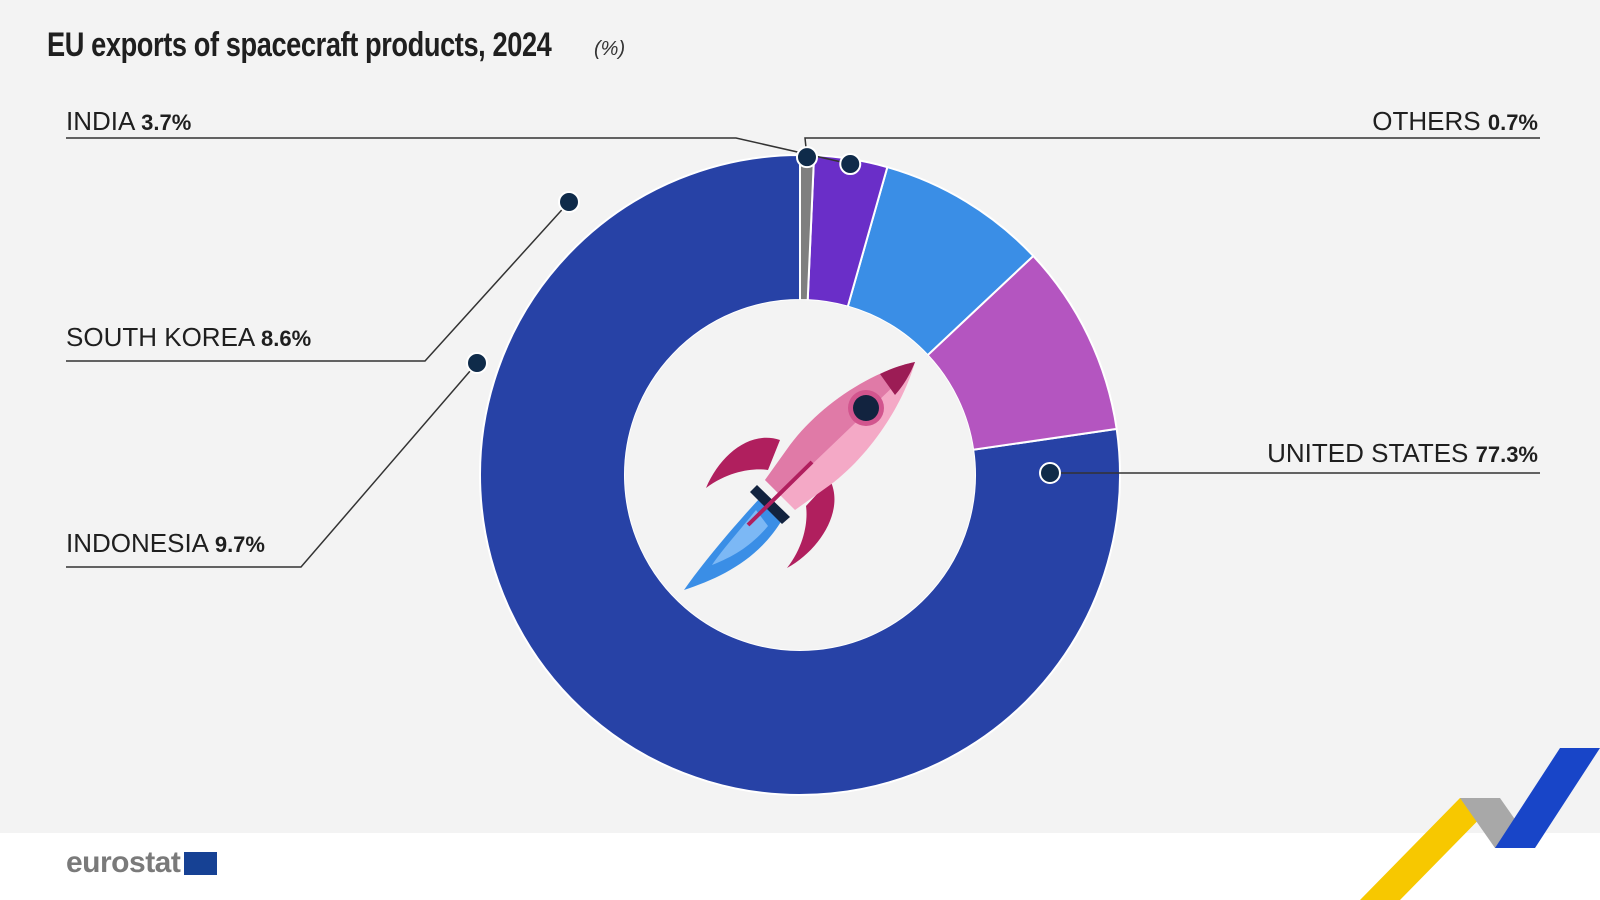  Describe the element at coordinates (800, 866) in the screenshot. I see `footer-band` at that location.